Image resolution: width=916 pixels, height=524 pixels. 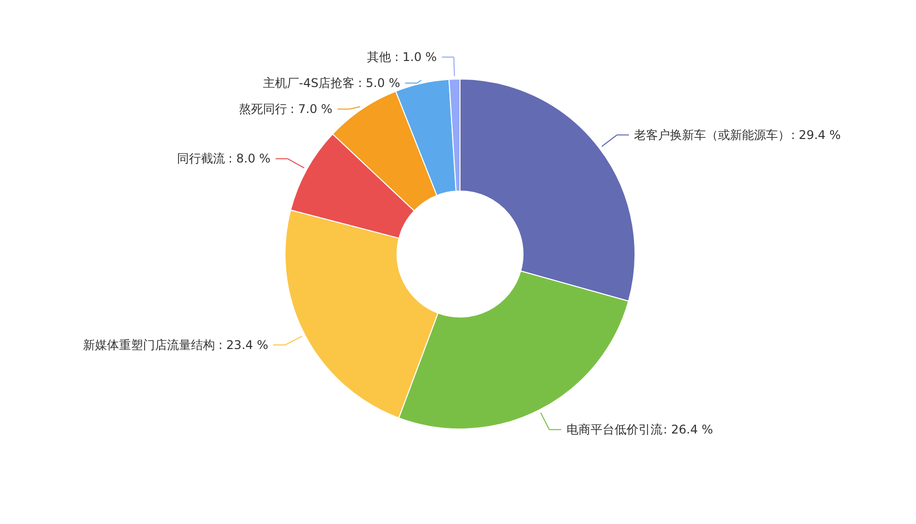 I want to click on data-label: : 5.0 %, so click(x=379, y=83).